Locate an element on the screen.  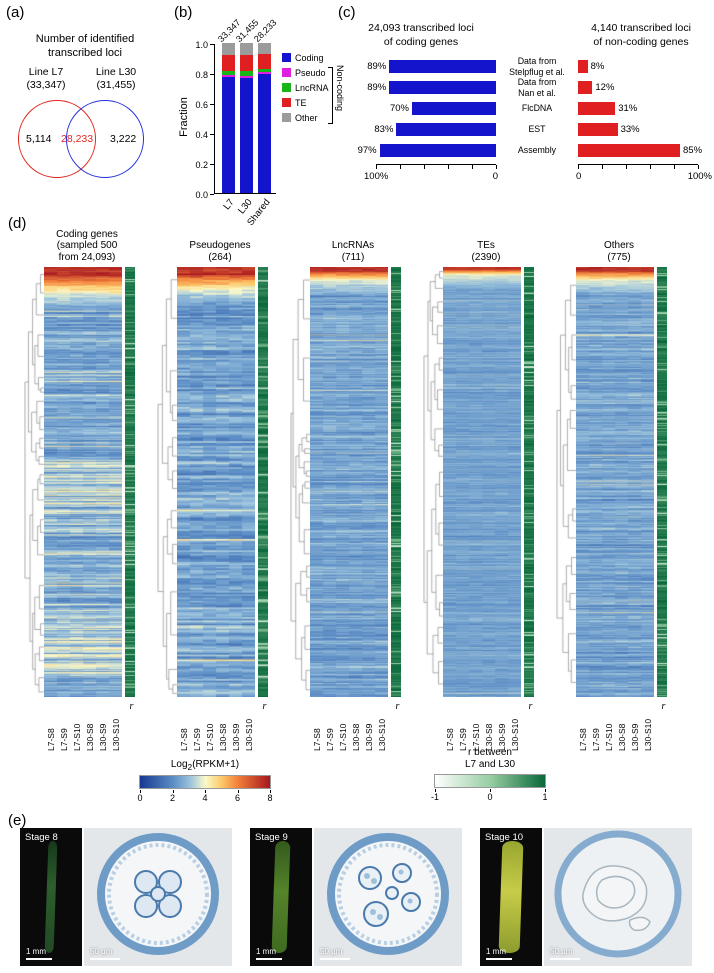
colorbar-tick-label: 0 is located at coordinates (140, 797).